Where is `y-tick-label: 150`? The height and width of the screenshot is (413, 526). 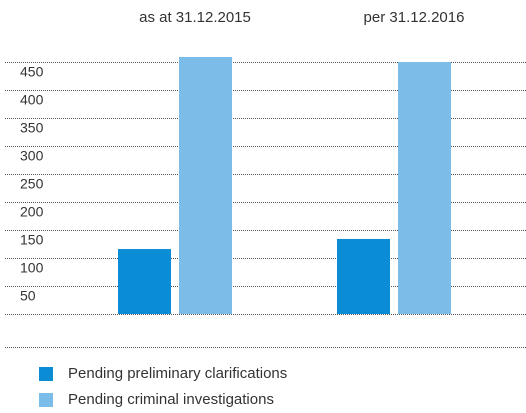 y-tick-label: 150 is located at coordinates (32, 240).